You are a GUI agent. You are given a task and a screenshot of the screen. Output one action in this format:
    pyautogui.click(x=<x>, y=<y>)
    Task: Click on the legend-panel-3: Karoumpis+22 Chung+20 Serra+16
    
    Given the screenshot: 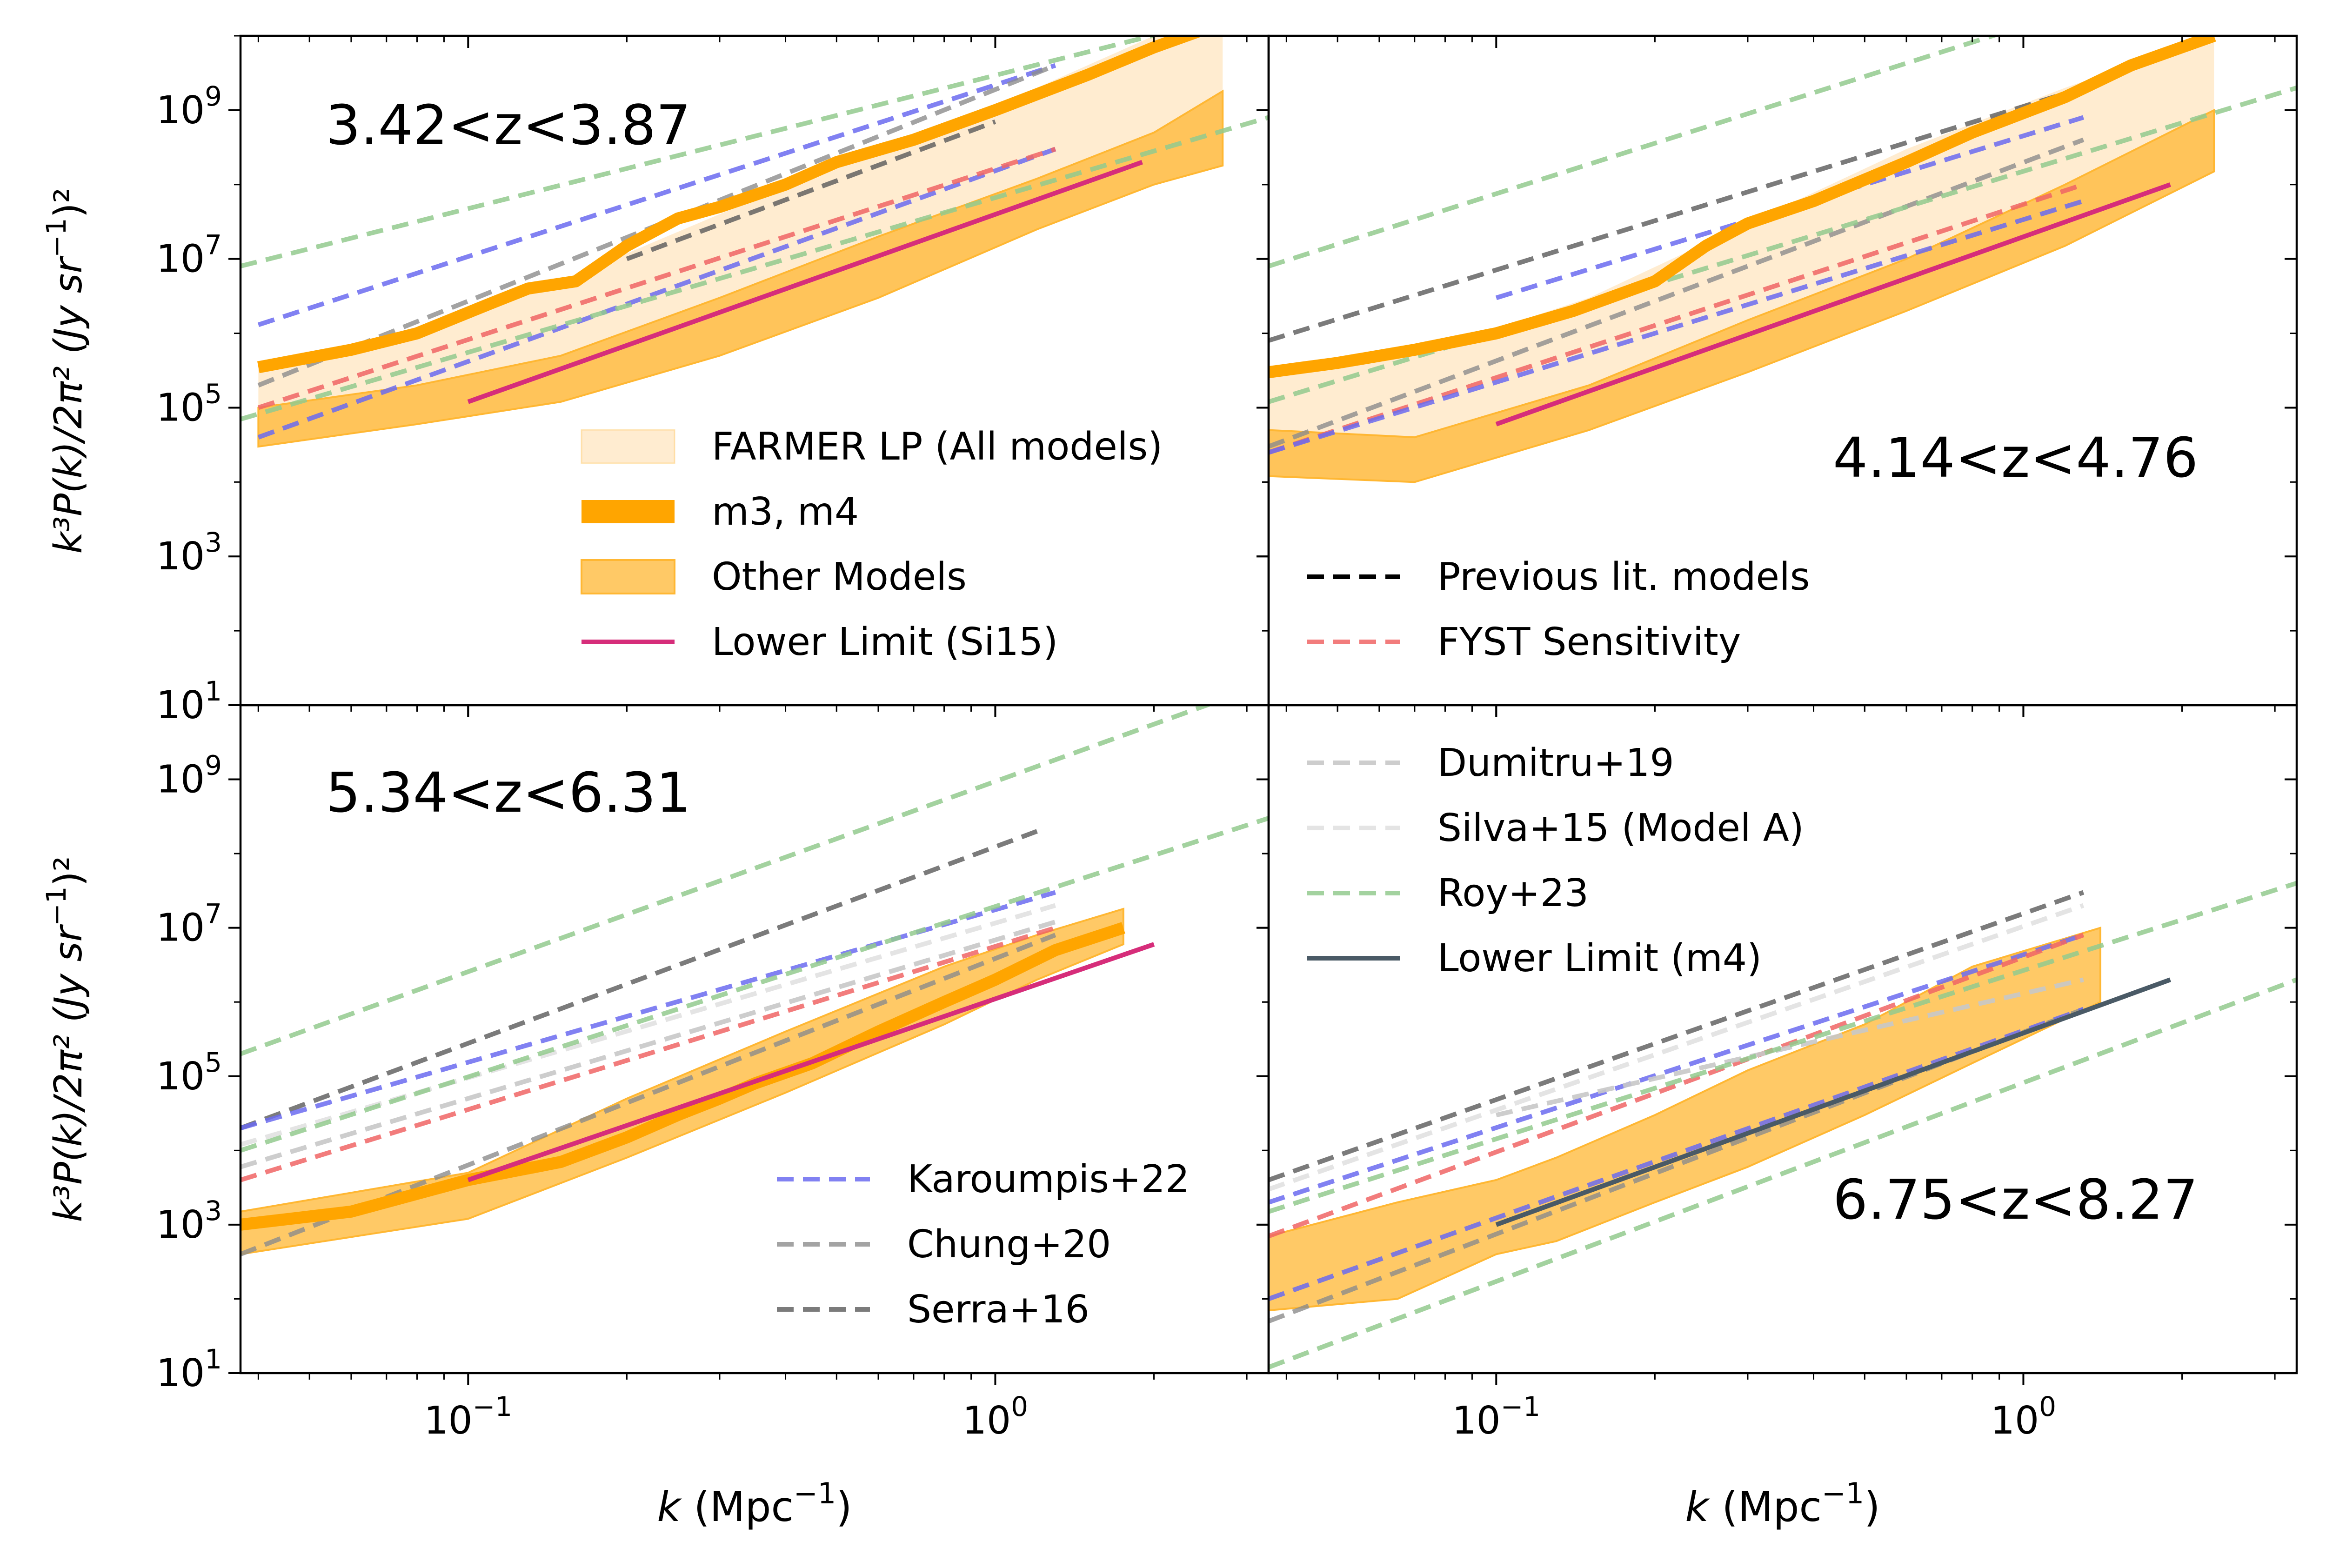 What is the action you would take?
    pyautogui.click(x=983, y=1244)
    